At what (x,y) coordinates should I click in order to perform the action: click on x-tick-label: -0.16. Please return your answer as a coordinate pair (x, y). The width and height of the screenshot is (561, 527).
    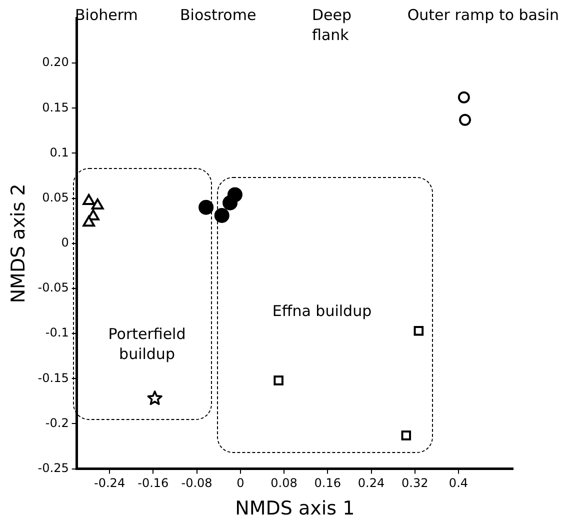
    Looking at the image, I should click on (153, 483).